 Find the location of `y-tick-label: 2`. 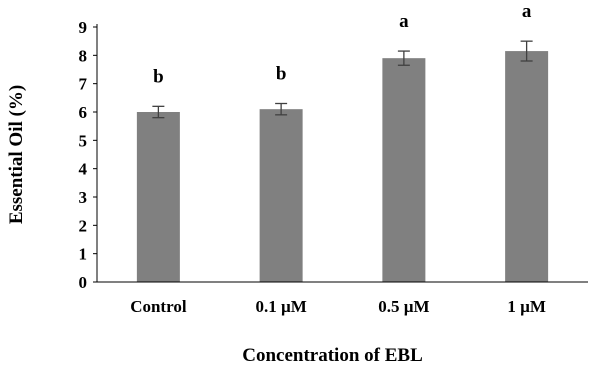

y-tick-label: 2 is located at coordinates (83, 225).